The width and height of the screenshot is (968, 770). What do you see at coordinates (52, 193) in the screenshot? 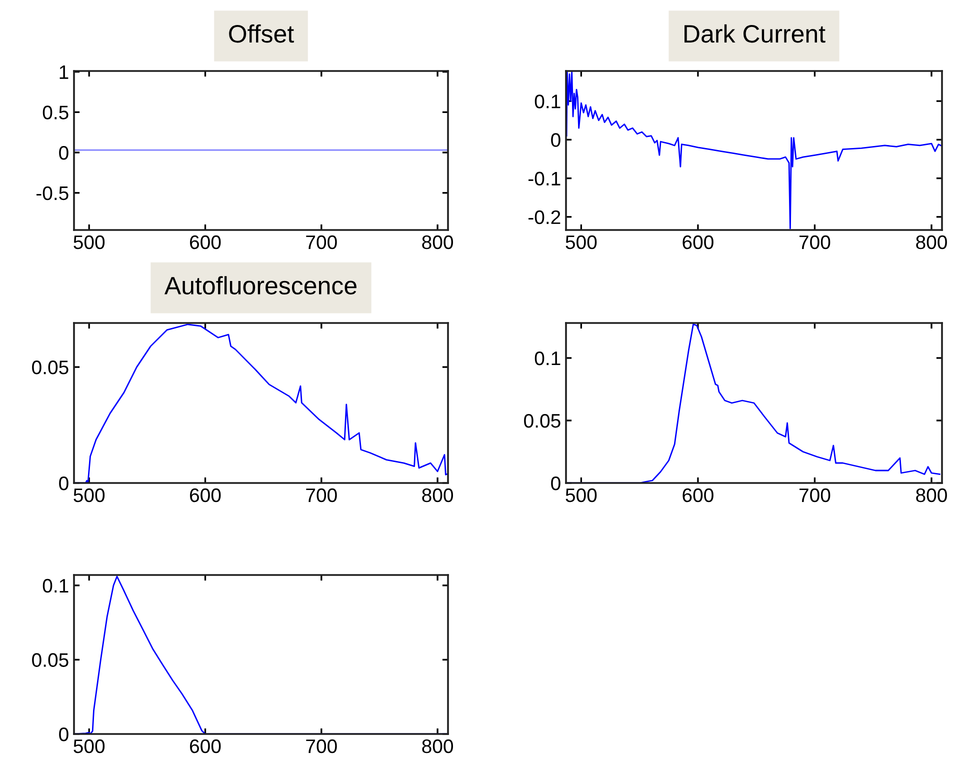
I see `y-tick-label: -0.5` at bounding box center [52, 193].